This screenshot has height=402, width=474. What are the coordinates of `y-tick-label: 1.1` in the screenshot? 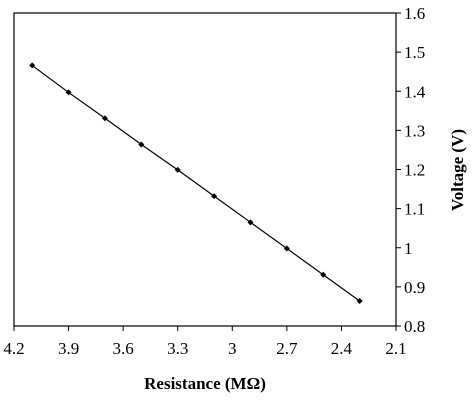 It's located at (414, 209).